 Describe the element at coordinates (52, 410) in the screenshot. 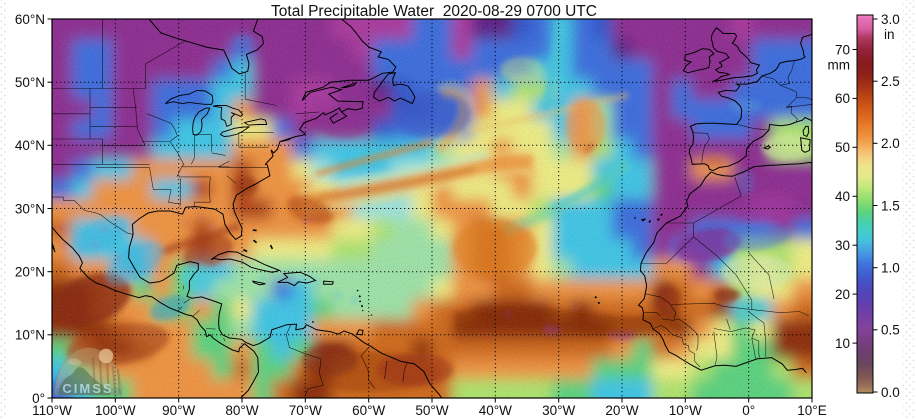

I see `svg-text: 110°W` at that location.